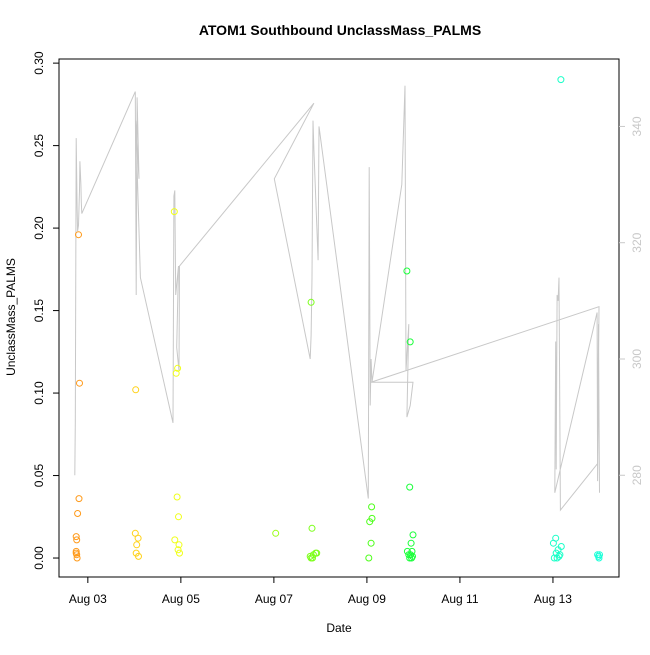 The width and height of the screenshot is (650, 655). I want to click on y2-tick-label: 280, so click(637, 475).